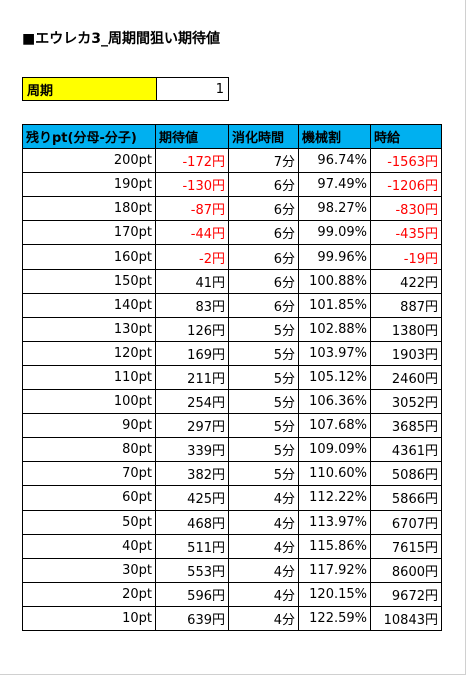 The image size is (473, 676). I want to click on table-cell: 99.09%, so click(334, 233).